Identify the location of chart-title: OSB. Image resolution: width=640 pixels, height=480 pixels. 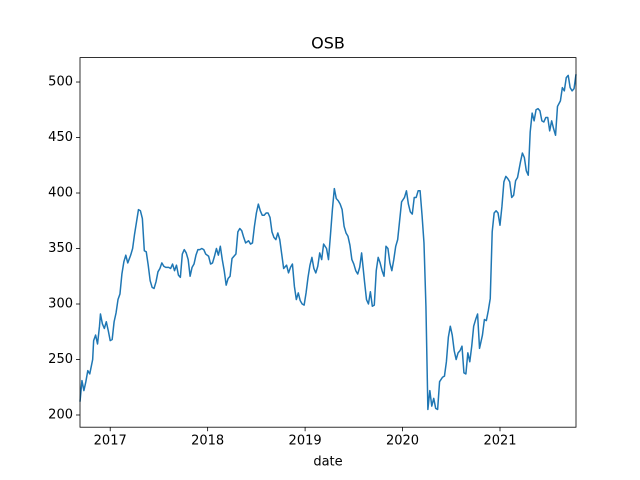
(328, 43).